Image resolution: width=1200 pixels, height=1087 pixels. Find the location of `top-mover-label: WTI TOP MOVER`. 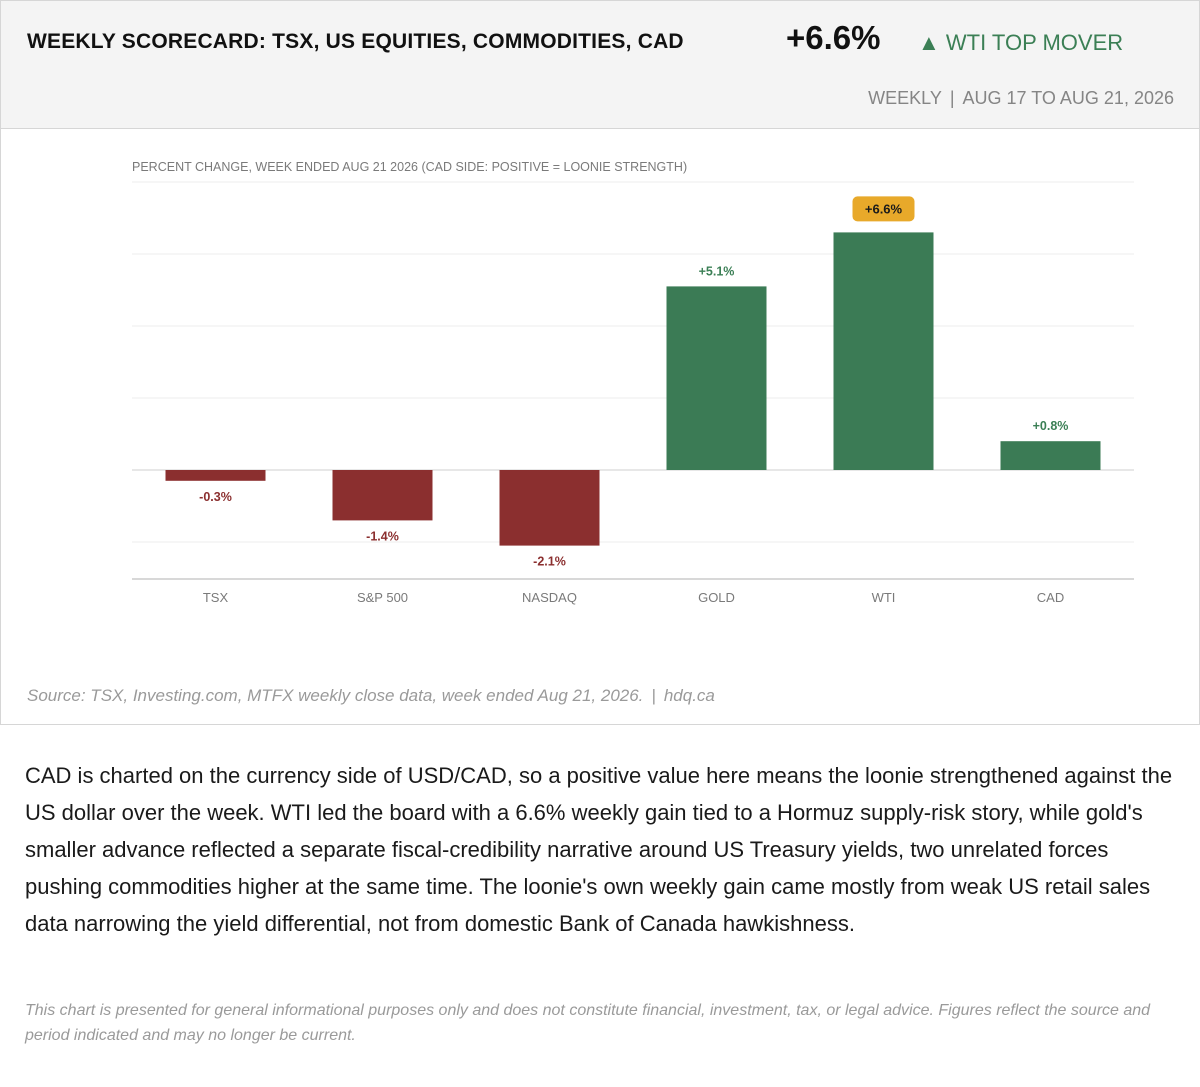

top-mover-label: WTI TOP MOVER is located at coordinates (1034, 42).